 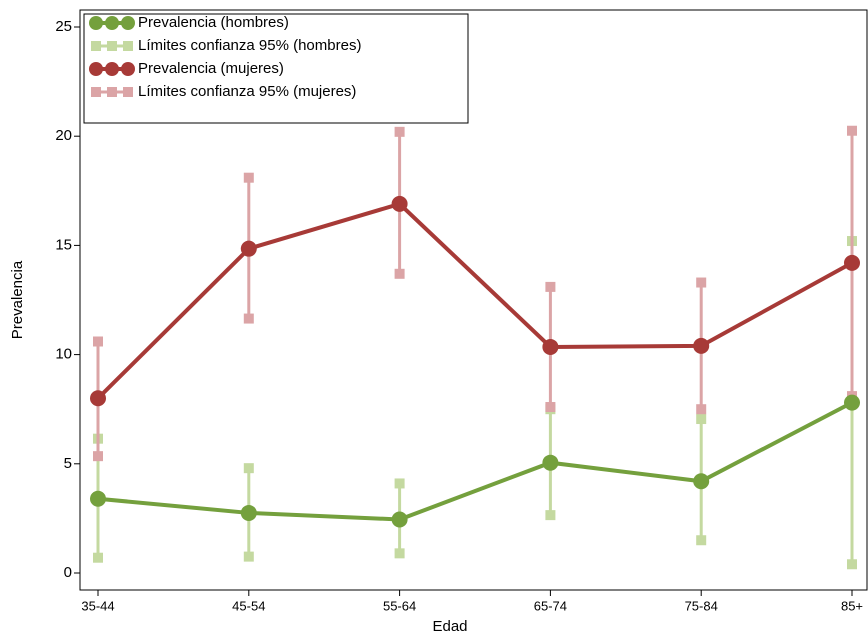 What do you see at coordinates (852, 605) in the screenshot?
I see `x-tick-label: 85+` at bounding box center [852, 605].